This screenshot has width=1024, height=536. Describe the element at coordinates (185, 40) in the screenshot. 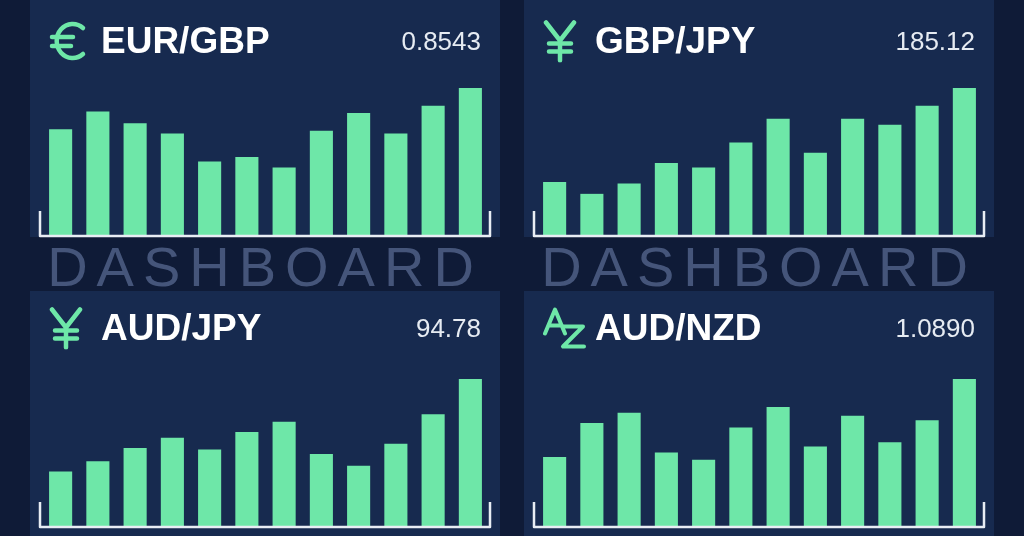

I see `chart-title: EUR/GBP` at that location.